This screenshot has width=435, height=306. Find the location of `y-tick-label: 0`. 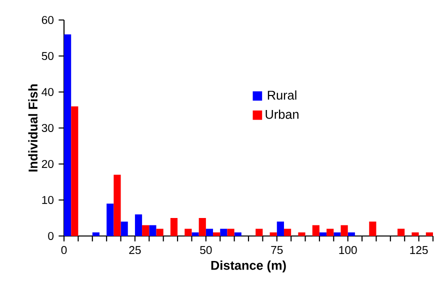

y-tick-label: 0 is located at coordinates (51, 236).